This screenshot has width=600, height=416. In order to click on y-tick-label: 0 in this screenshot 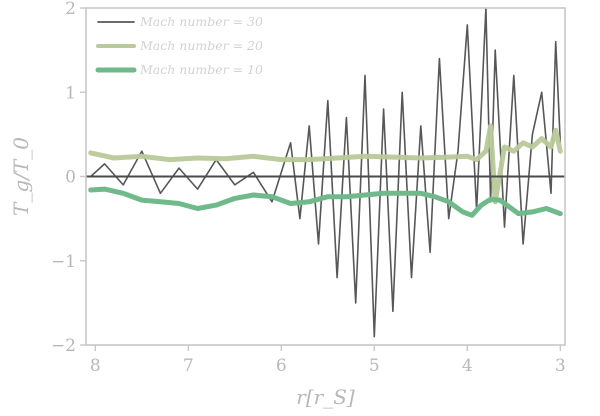, I will do `click(70, 178)`.